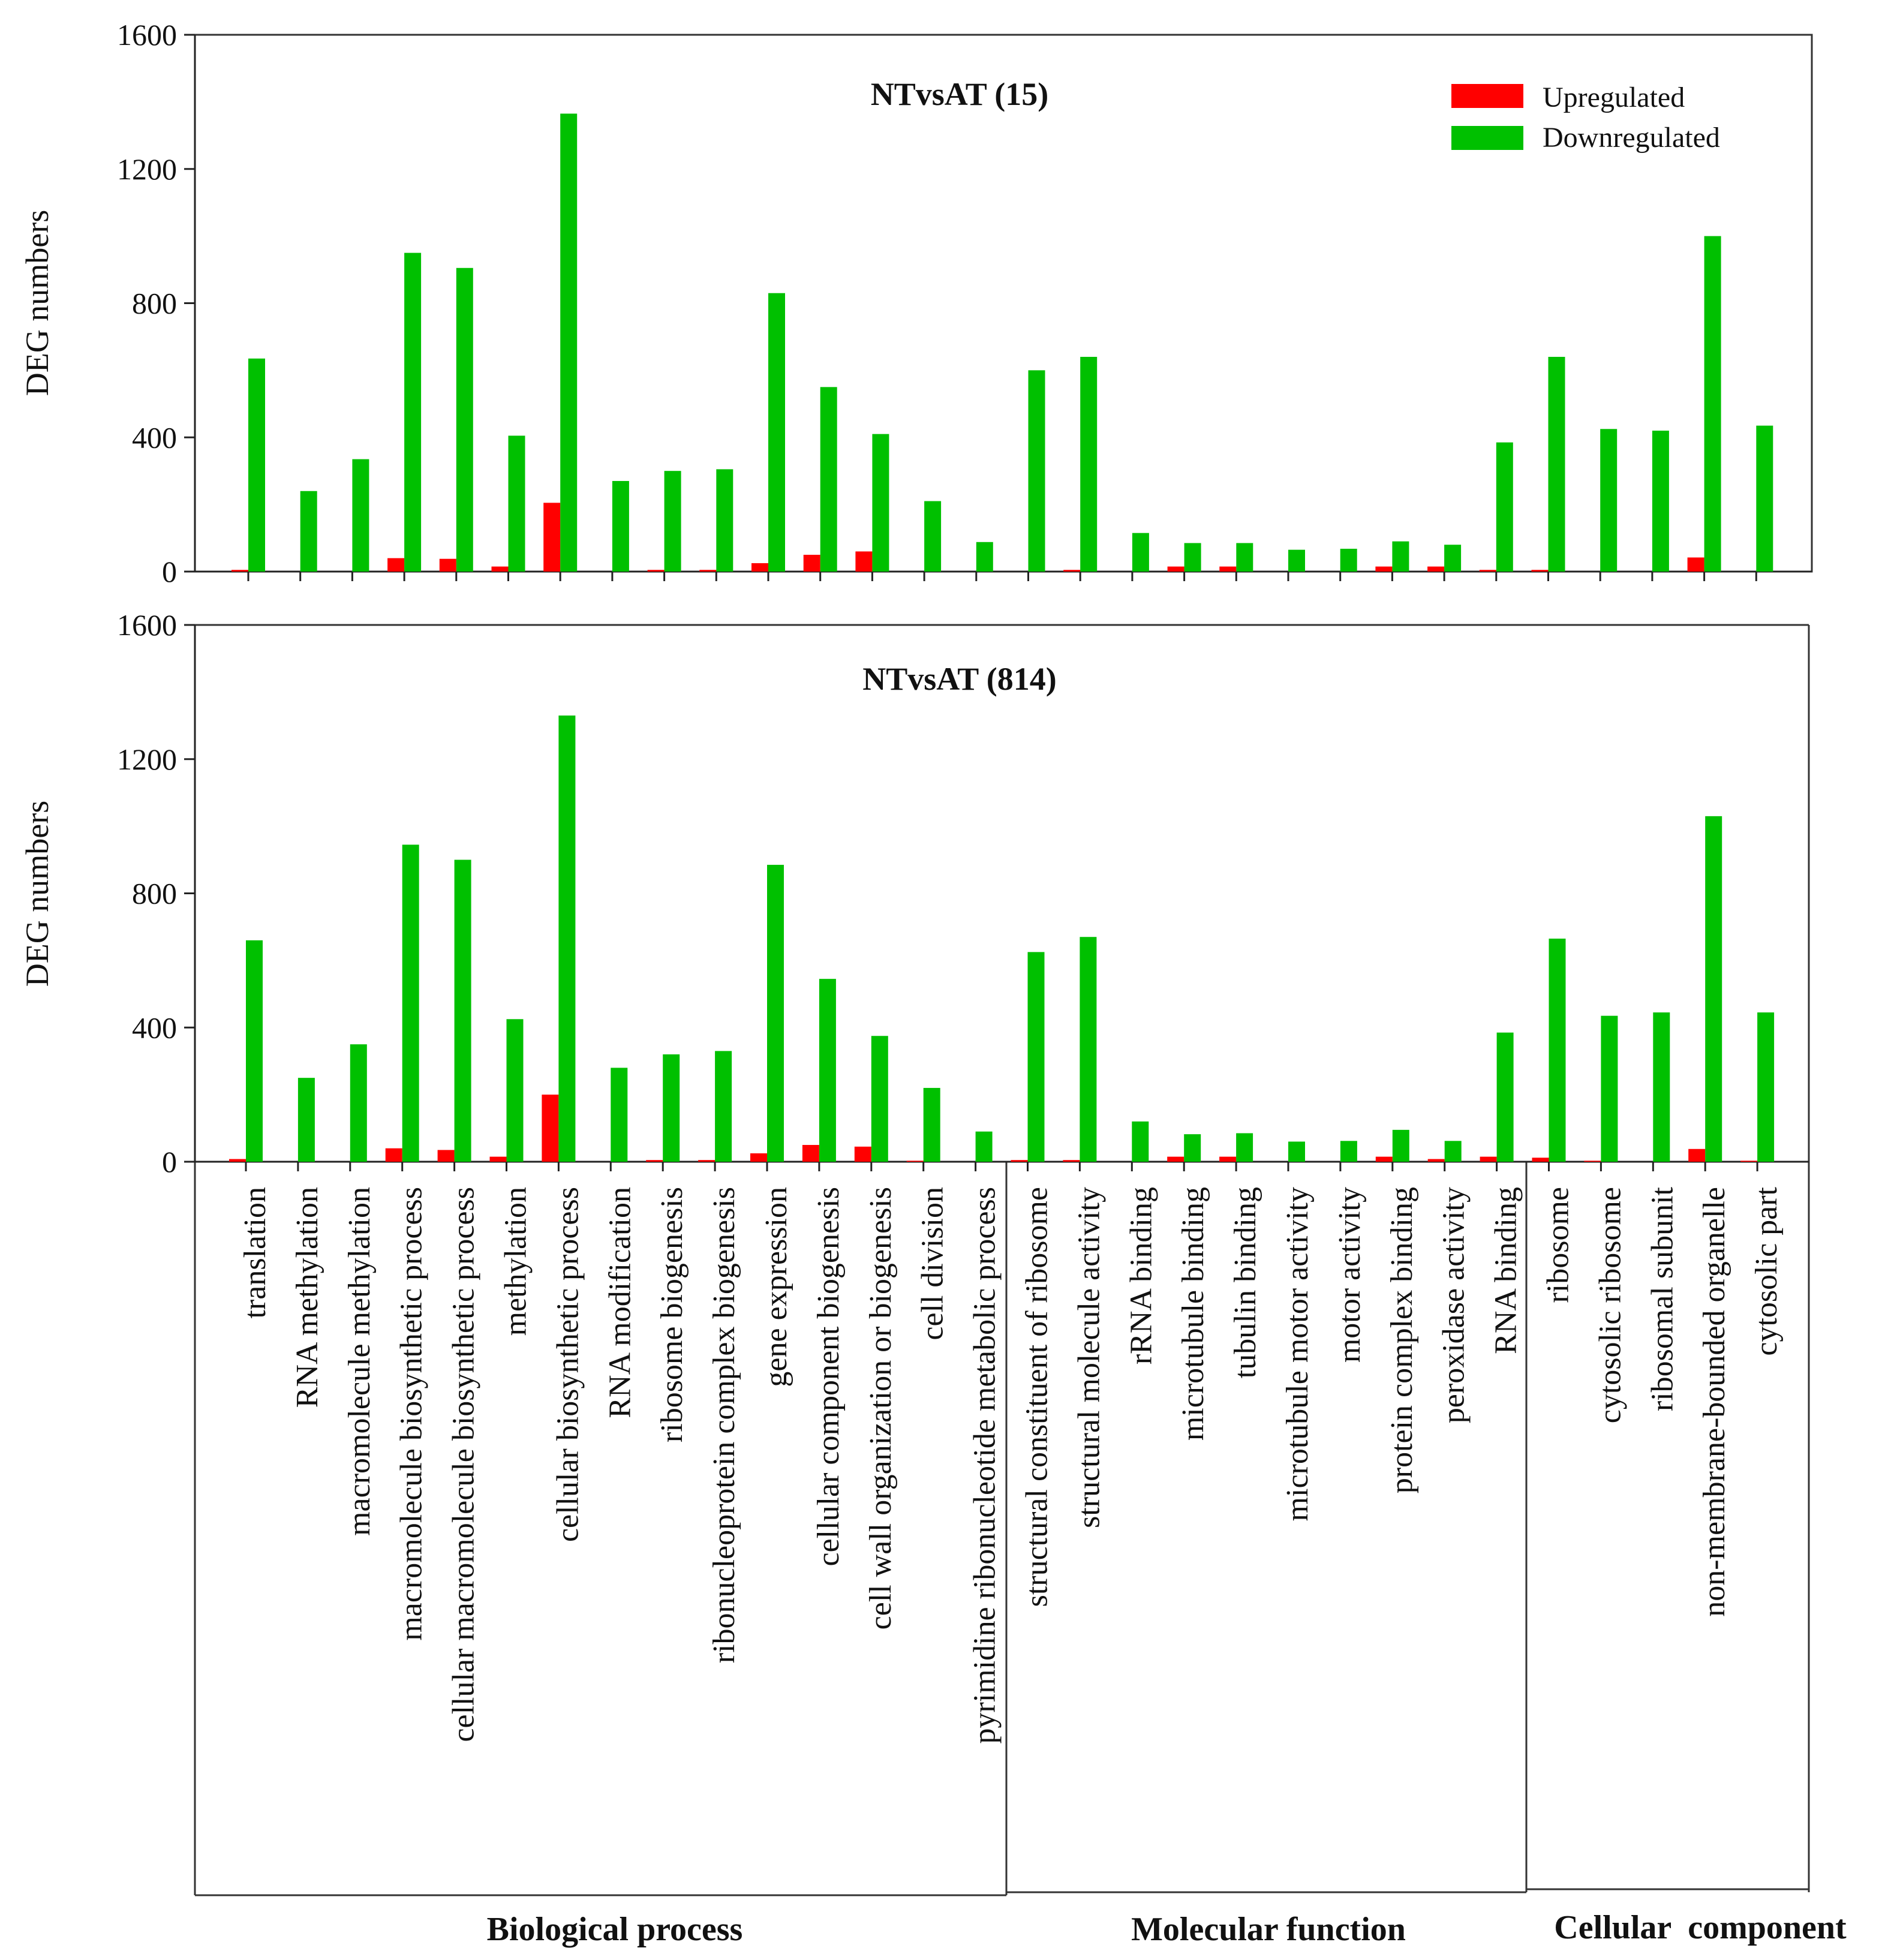 The width and height of the screenshot is (1879, 1960). I want to click on category-label: rRNA binding, so click(1141, 1276).